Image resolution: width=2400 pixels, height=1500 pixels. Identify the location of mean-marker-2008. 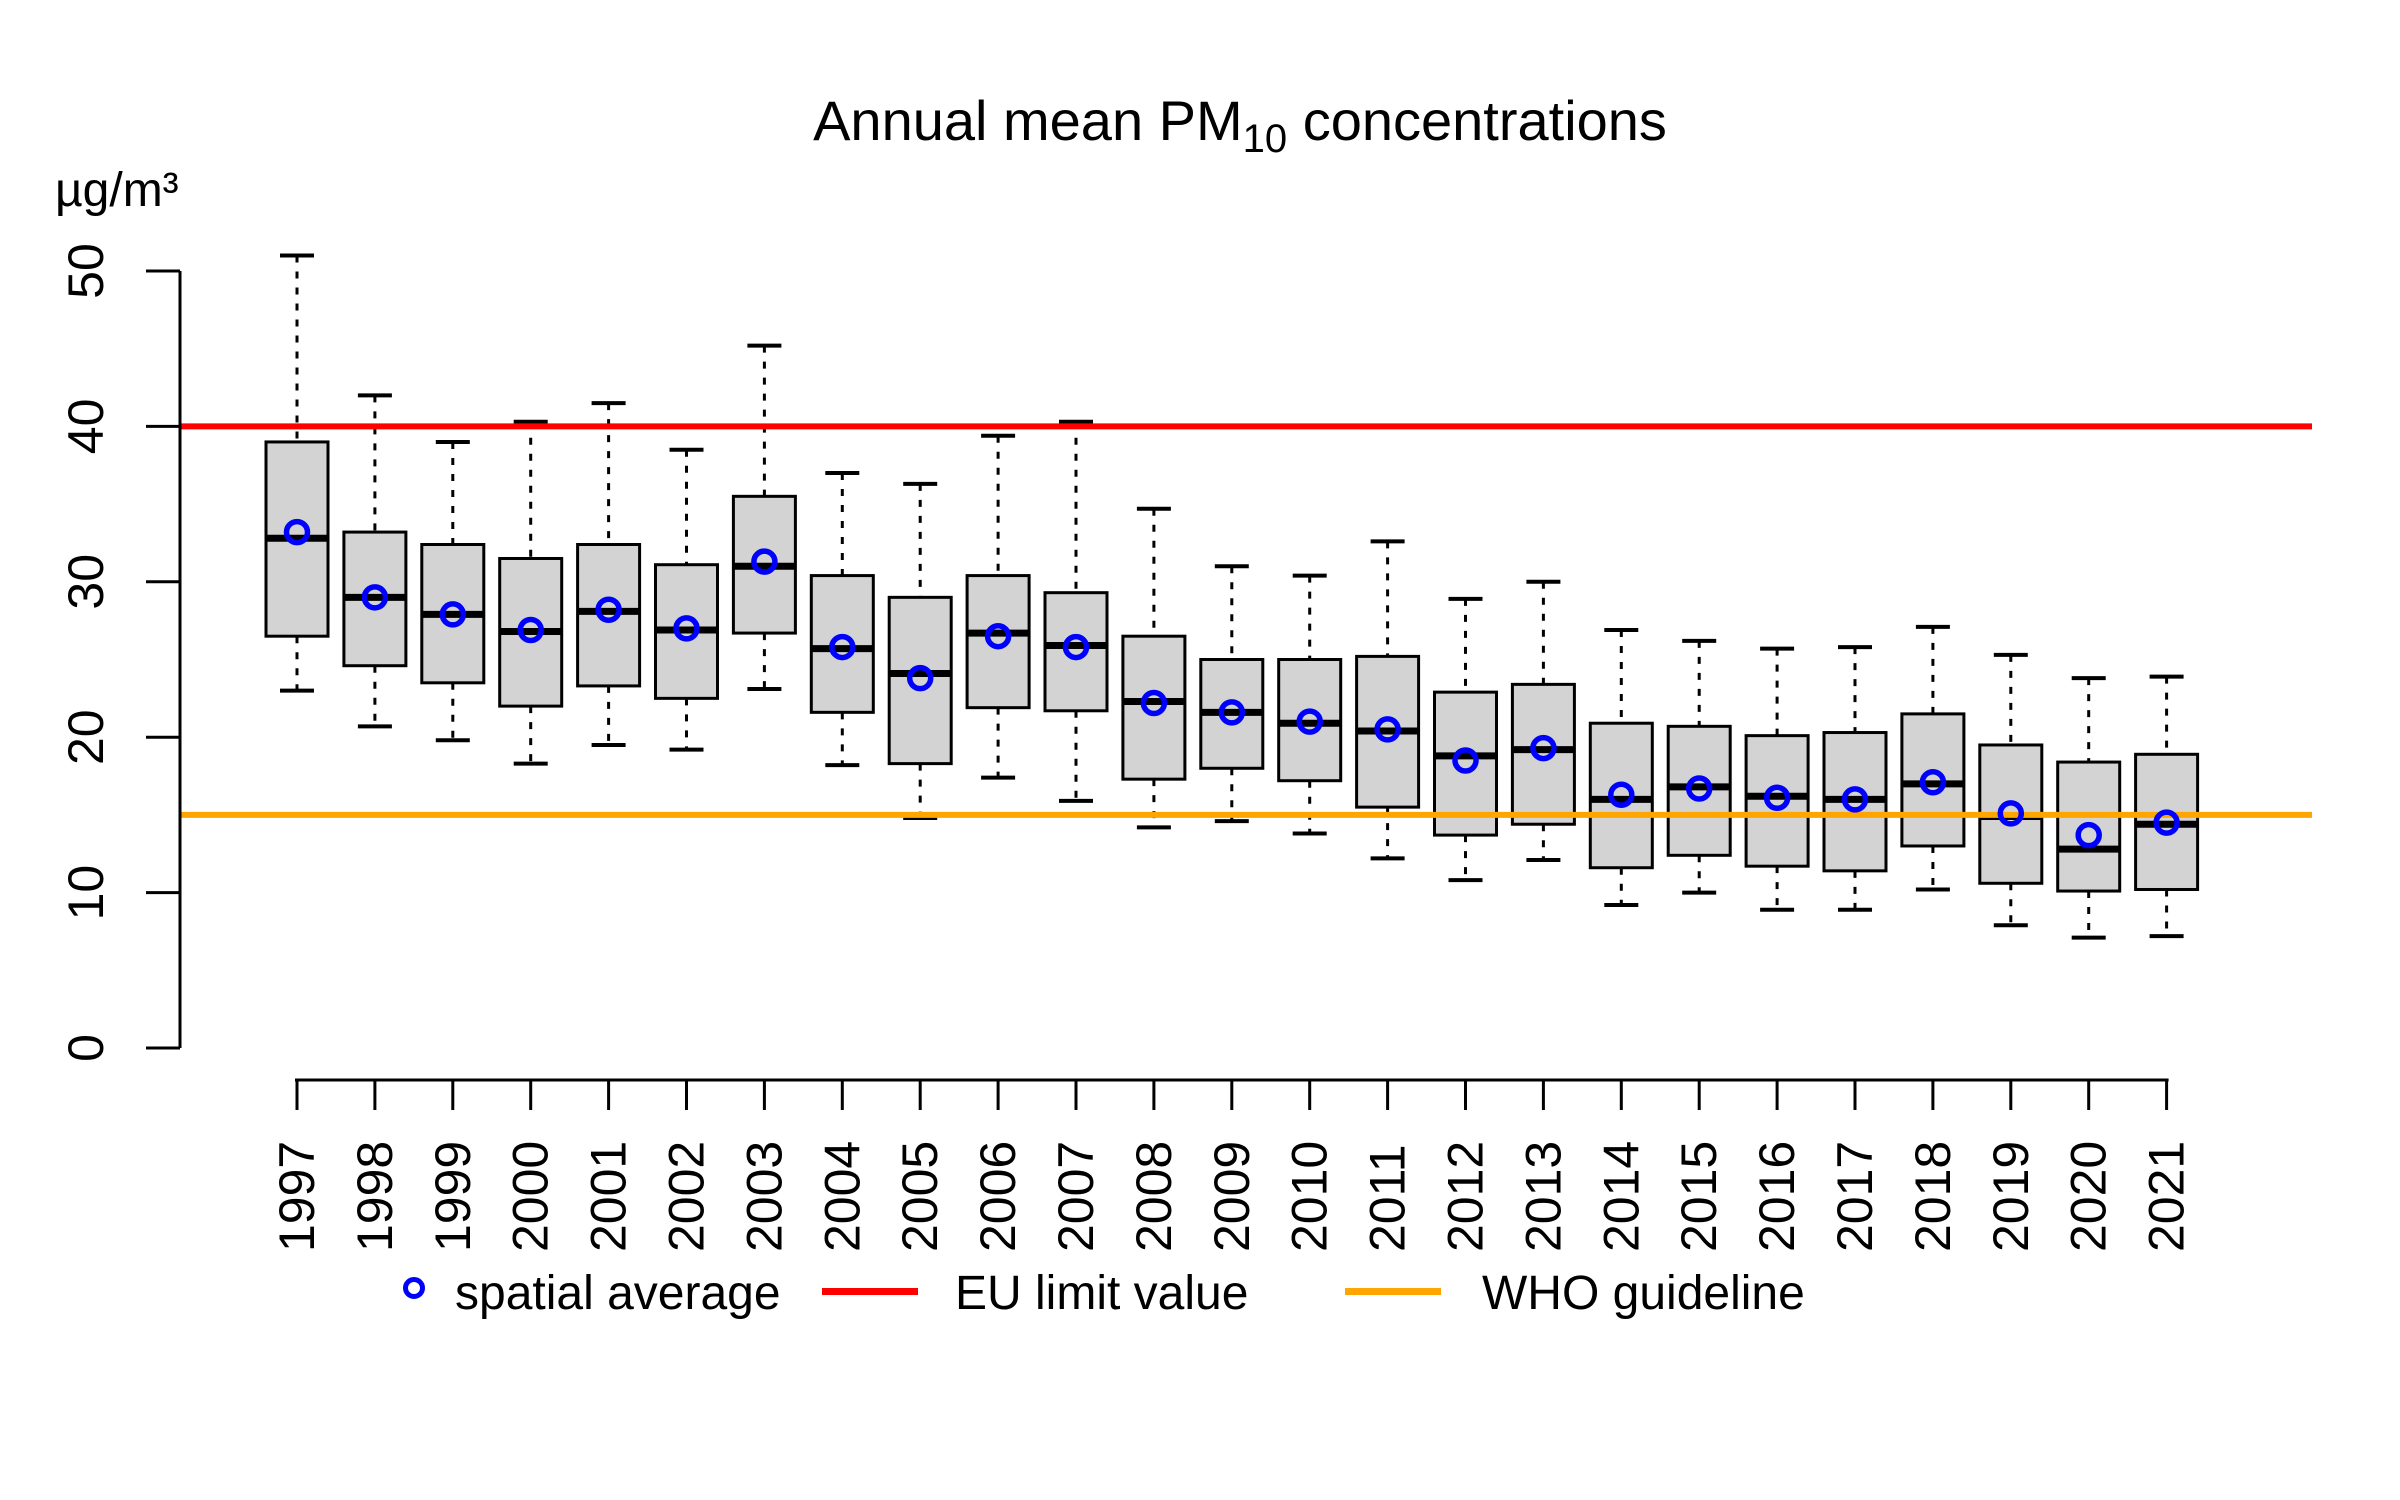
(1154, 703).